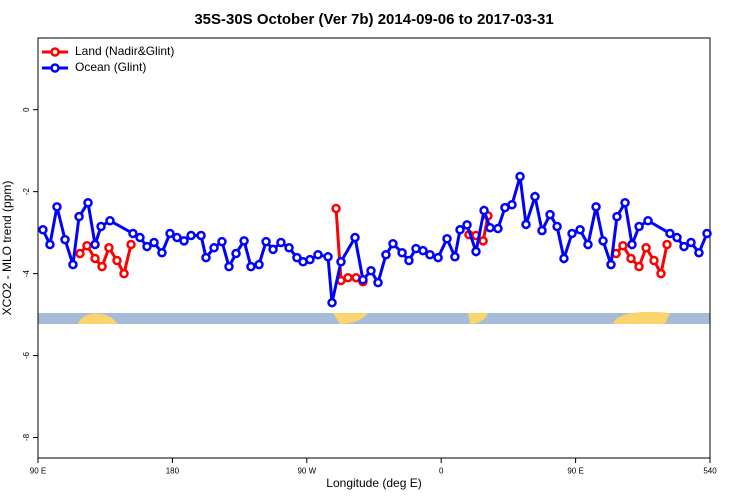 The width and height of the screenshot is (750, 500). I want to click on x-tick-label: 0, so click(441, 471).